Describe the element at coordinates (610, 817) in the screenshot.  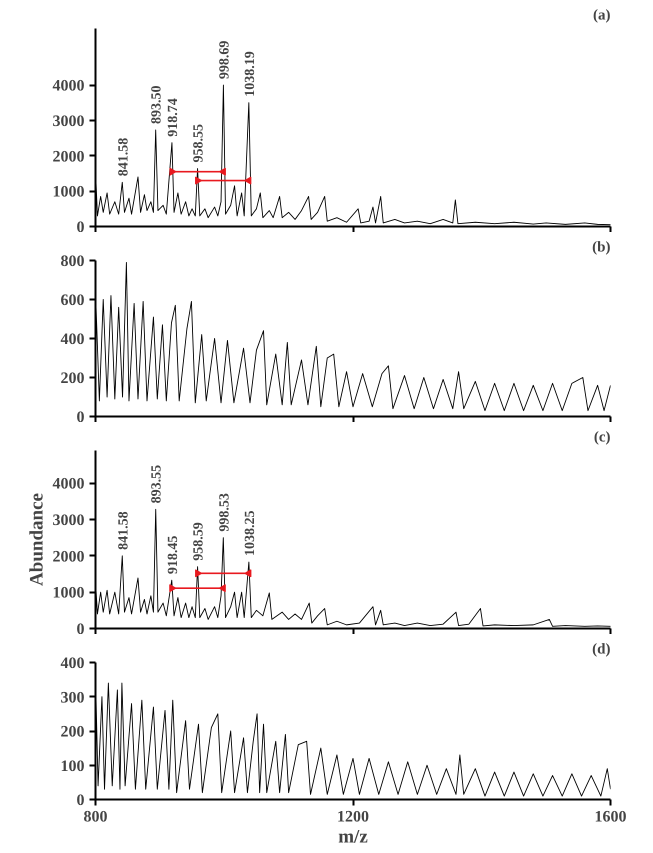
I see `x-tick-label: 1600` at that location.